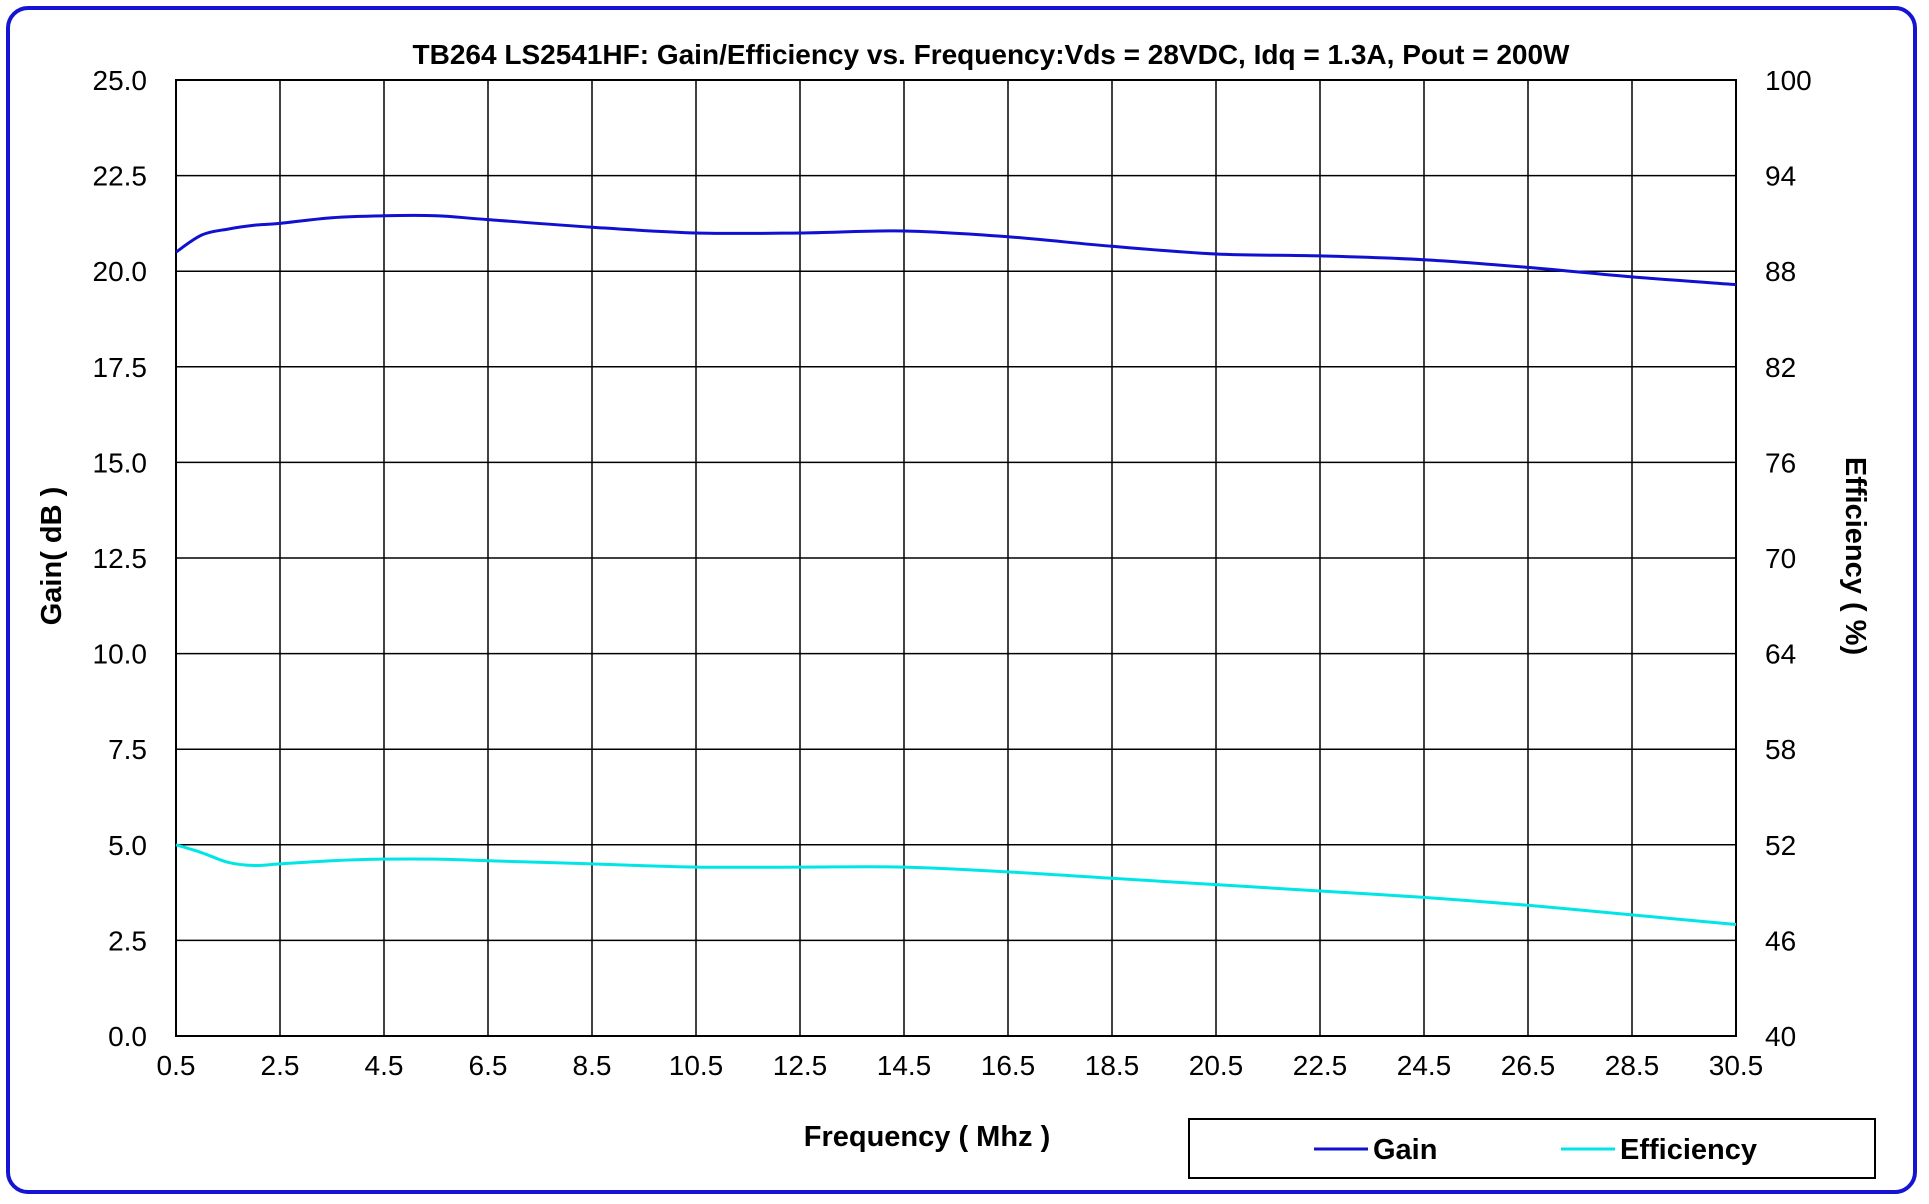 Image resolution: width=1929 pixels, height=1204 pixels. What do you see at coordinates (1780, 558) in the screenshot?
I see `y-right-tick-label: 70` at bounding box center [1780, 558].